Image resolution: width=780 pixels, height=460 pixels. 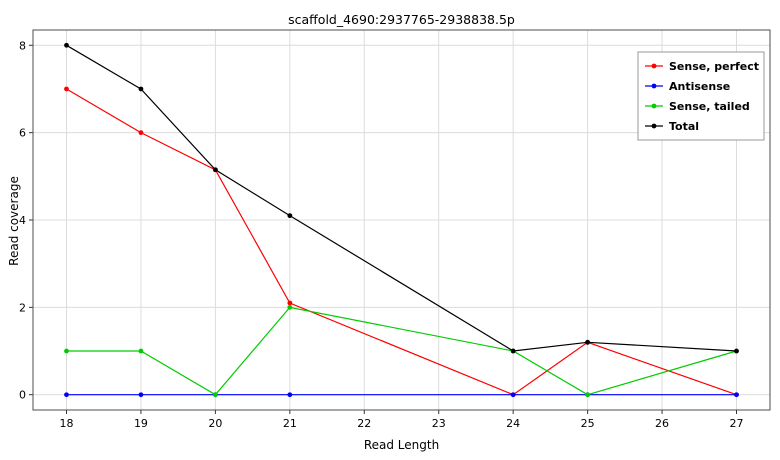 What do you see at coordinates (22, 220) in the screenshot?
I see `y-tick-label: 4` at bounding box center [22, 220].